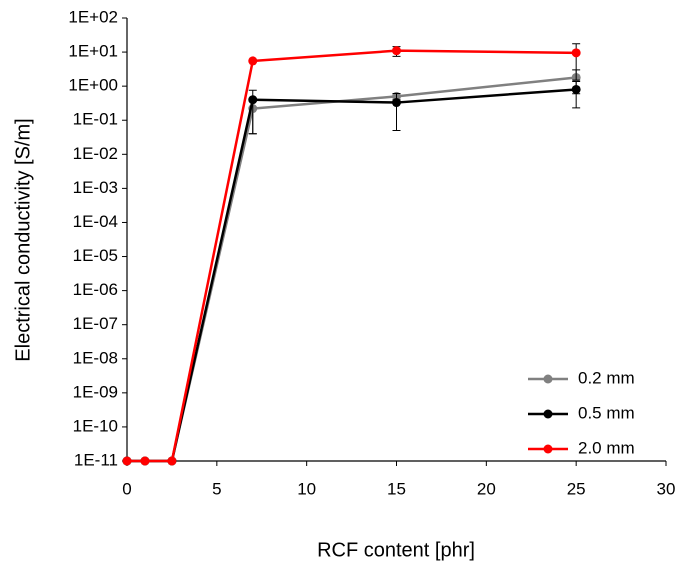 The width and height of the screenshot is (678, 572). What do you see at coordinates (666, 488) in the screenshot?
I see `x-tick-label: 30` at bounding box center [666, 488].